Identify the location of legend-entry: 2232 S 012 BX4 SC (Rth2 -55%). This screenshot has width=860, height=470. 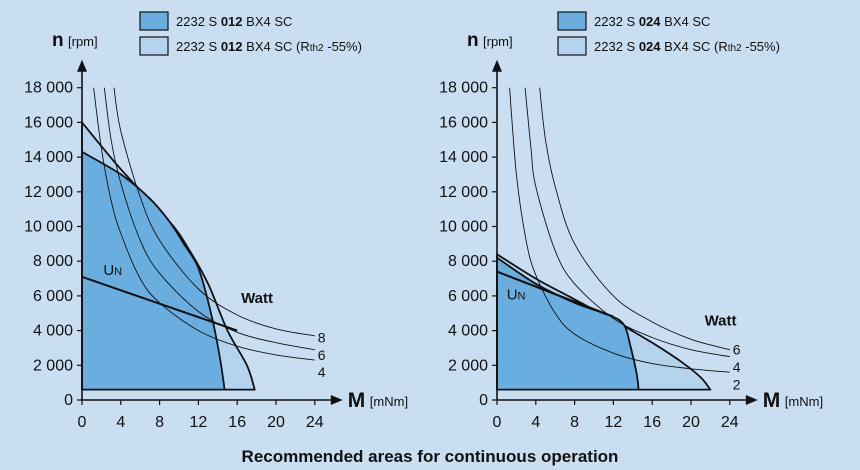
(269, 46).